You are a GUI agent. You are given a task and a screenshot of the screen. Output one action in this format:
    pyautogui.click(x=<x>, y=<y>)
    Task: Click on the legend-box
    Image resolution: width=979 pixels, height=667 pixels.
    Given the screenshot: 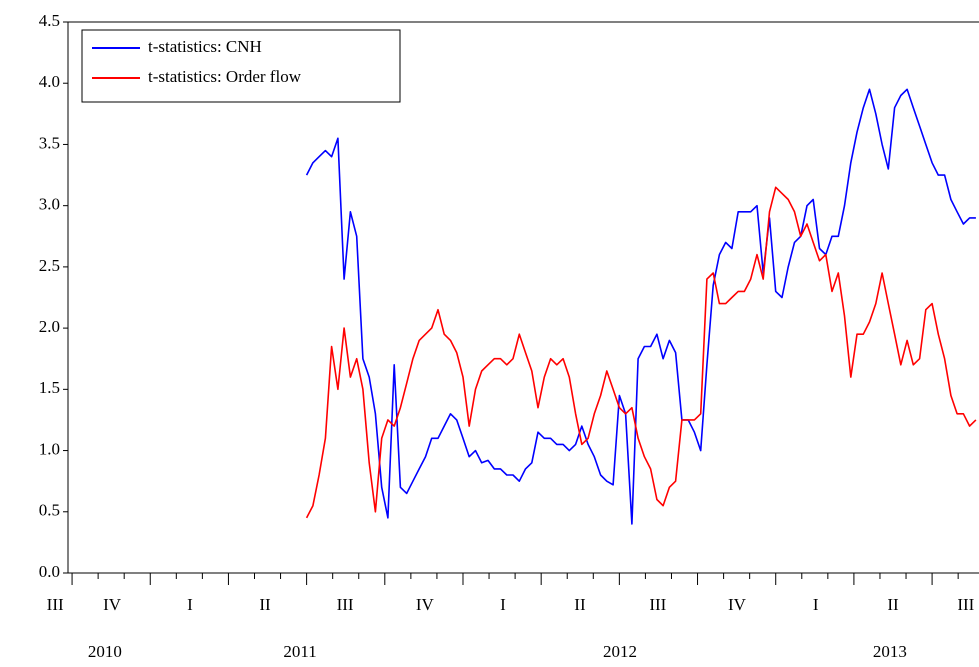 What is the action you would take?
    pyautogui.click(x=241, y=66)
    